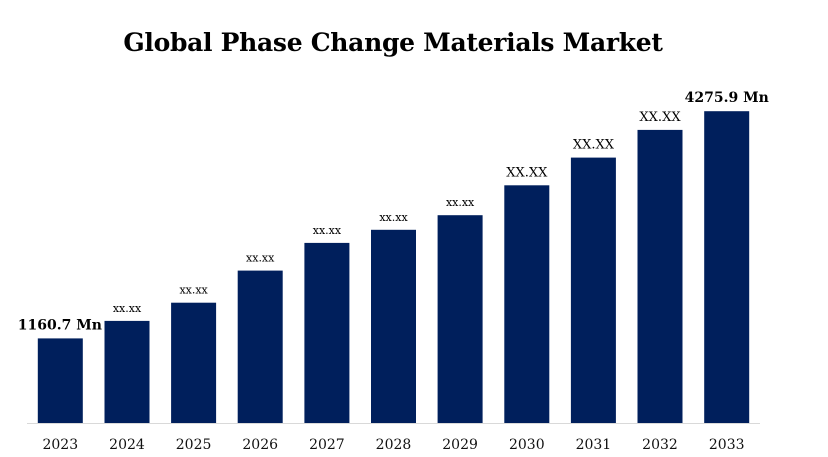 The height and width of the screenshot is (457, 828). I want to click on x-tick-label-2030: 2030, so click(527, 445).